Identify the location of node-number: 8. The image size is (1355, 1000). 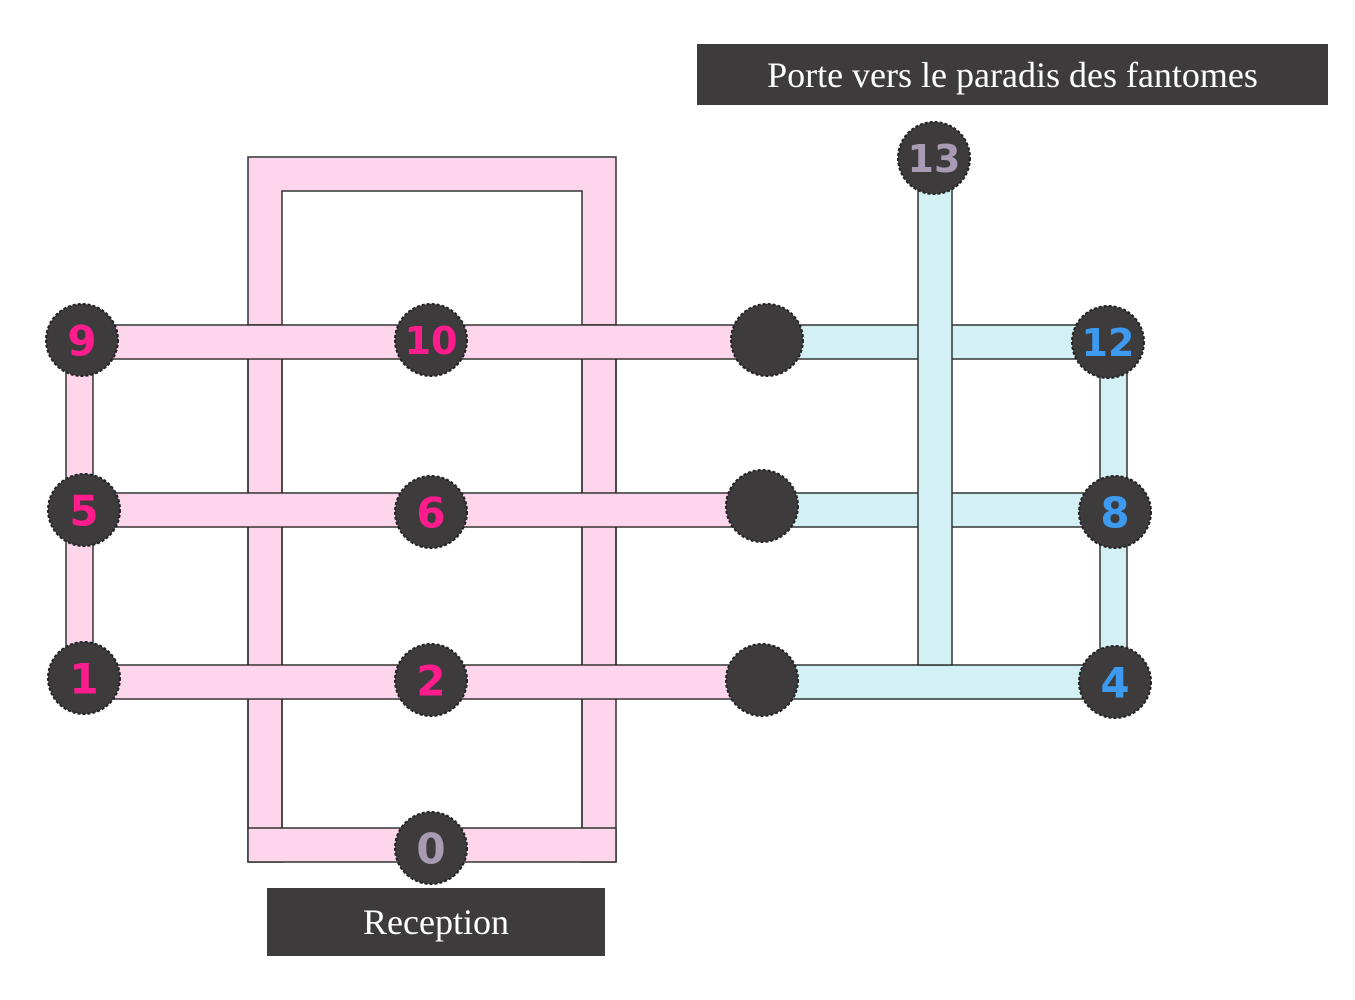
(1114, 513).